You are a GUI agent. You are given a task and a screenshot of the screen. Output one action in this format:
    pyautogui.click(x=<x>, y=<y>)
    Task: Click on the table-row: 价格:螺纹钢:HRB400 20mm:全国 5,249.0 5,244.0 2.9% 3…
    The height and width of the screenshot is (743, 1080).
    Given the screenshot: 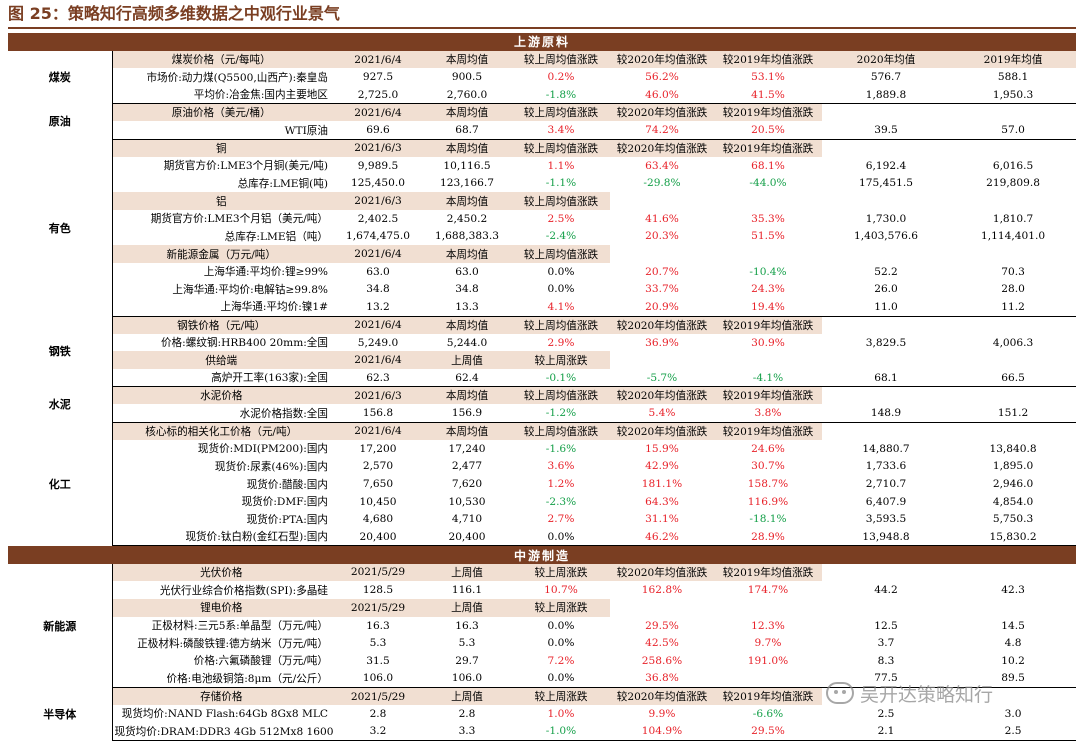 What is the action you would take?
    pyautogui.click(x=542, y=343)
    